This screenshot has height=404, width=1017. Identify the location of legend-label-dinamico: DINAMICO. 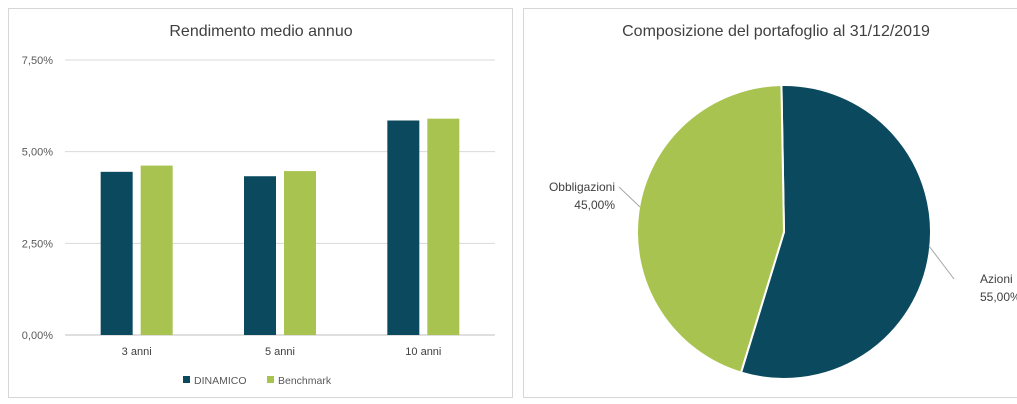
(220, 381).